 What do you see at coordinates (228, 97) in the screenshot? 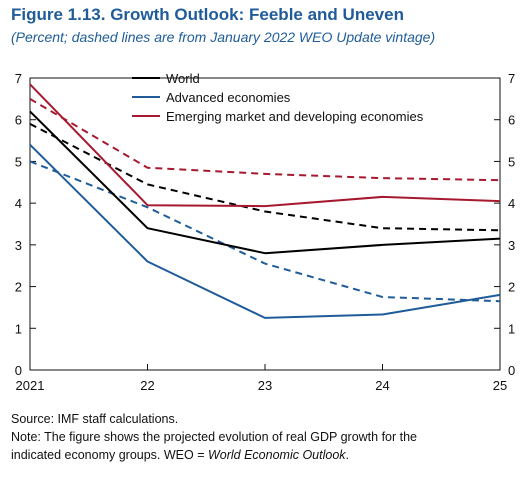
I see `legend-label: Advanced economies` at bounding box center [228, 97].